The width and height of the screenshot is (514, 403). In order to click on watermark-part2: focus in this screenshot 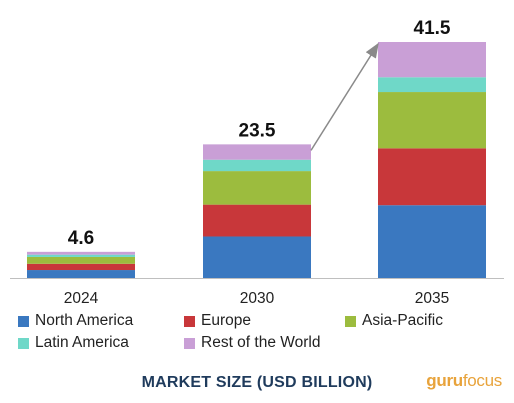, I will do `click(482, 380)`.